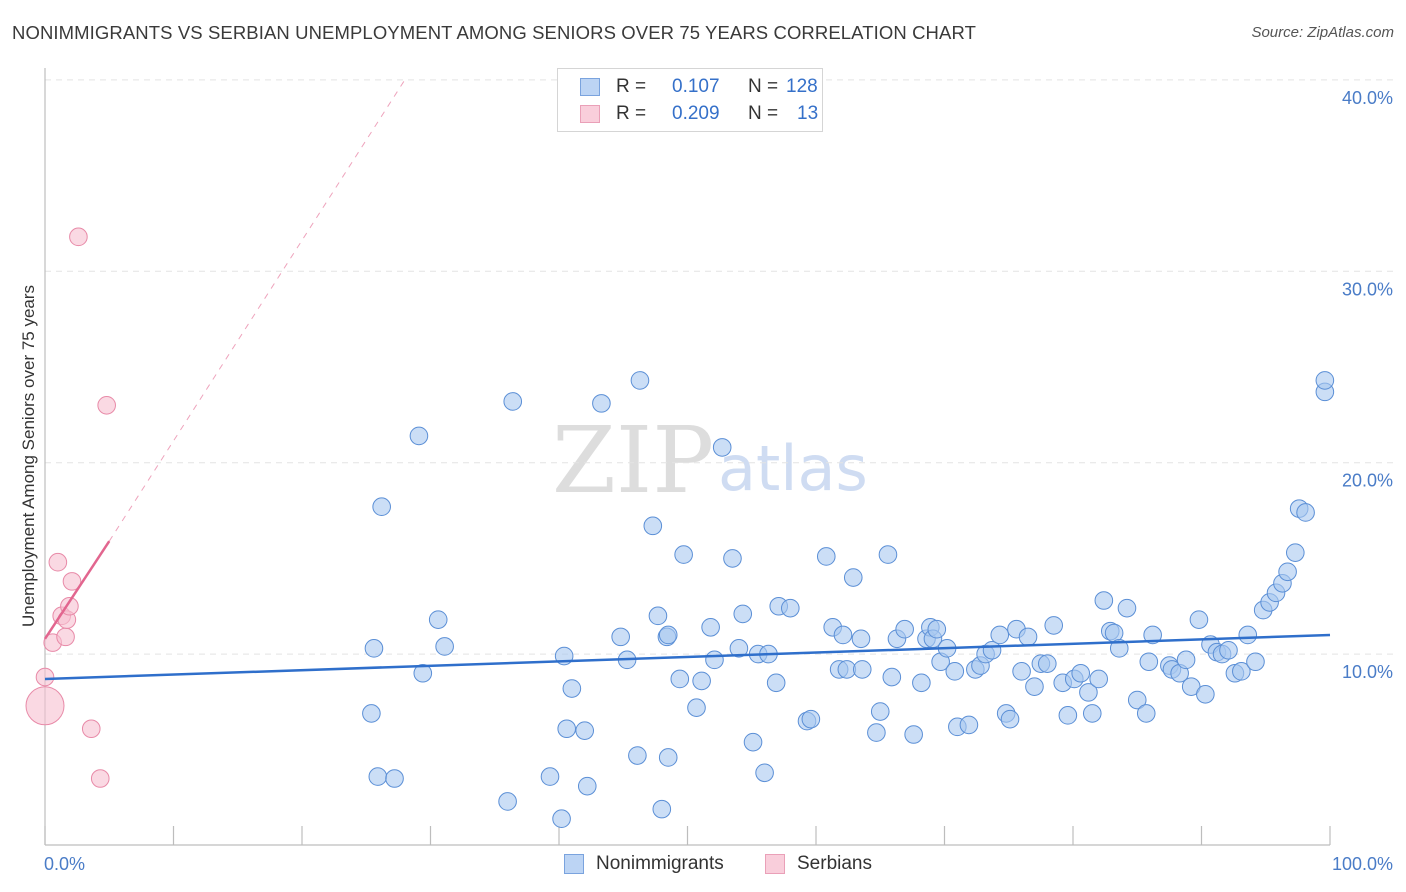 The height and width of the screenshot is (892, 1406). What do you see at coordinates (1322, 32) in the screenshot?
I see `source-label: Source: ZipAtlas.com` at bounding box center [1322, 32].